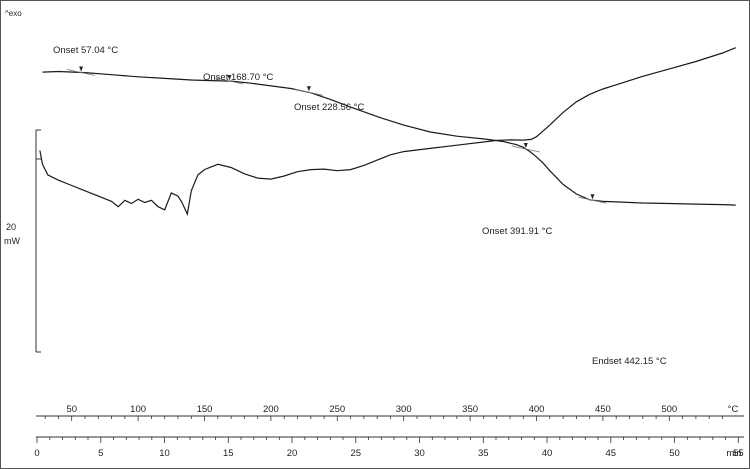  I want to click on y-scale-value: 20, so click(11, 227).